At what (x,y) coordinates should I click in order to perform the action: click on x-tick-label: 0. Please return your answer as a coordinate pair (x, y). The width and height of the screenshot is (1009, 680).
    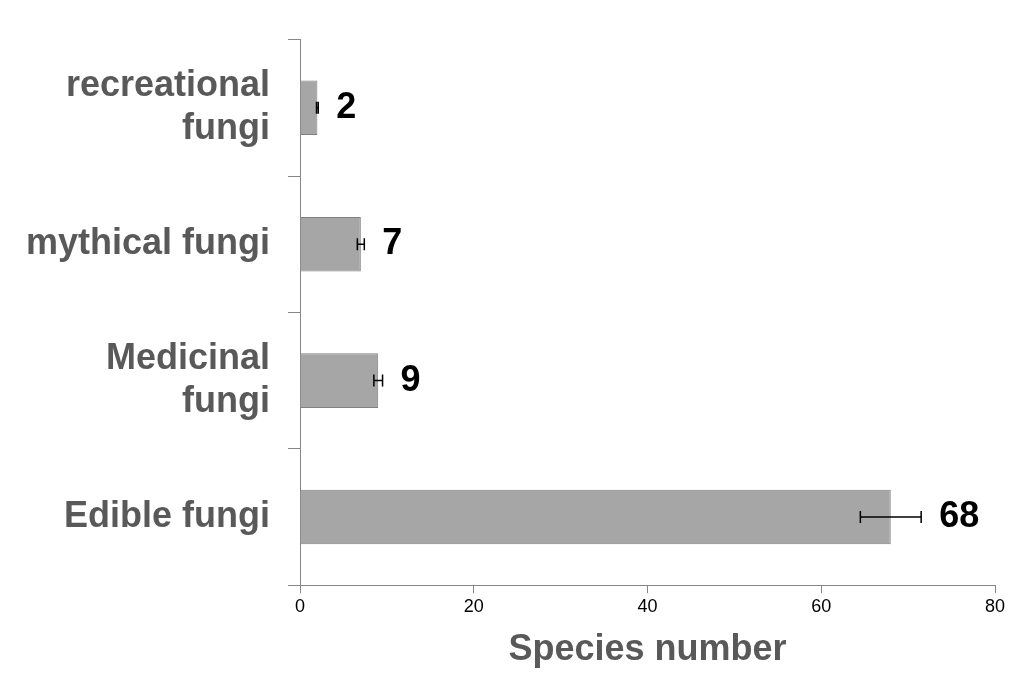
    Looking at the image, I should click on (300, 605).